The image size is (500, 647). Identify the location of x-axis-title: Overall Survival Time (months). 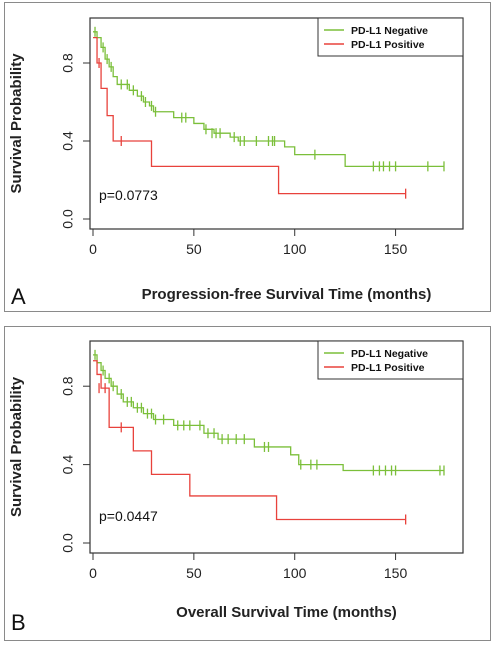
(286, 612).